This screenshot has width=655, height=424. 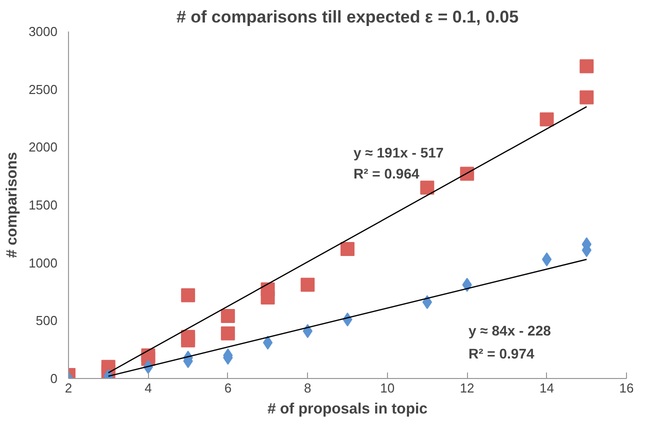 I want to click on x-tick-label: 14, so click(x=547, y=388).